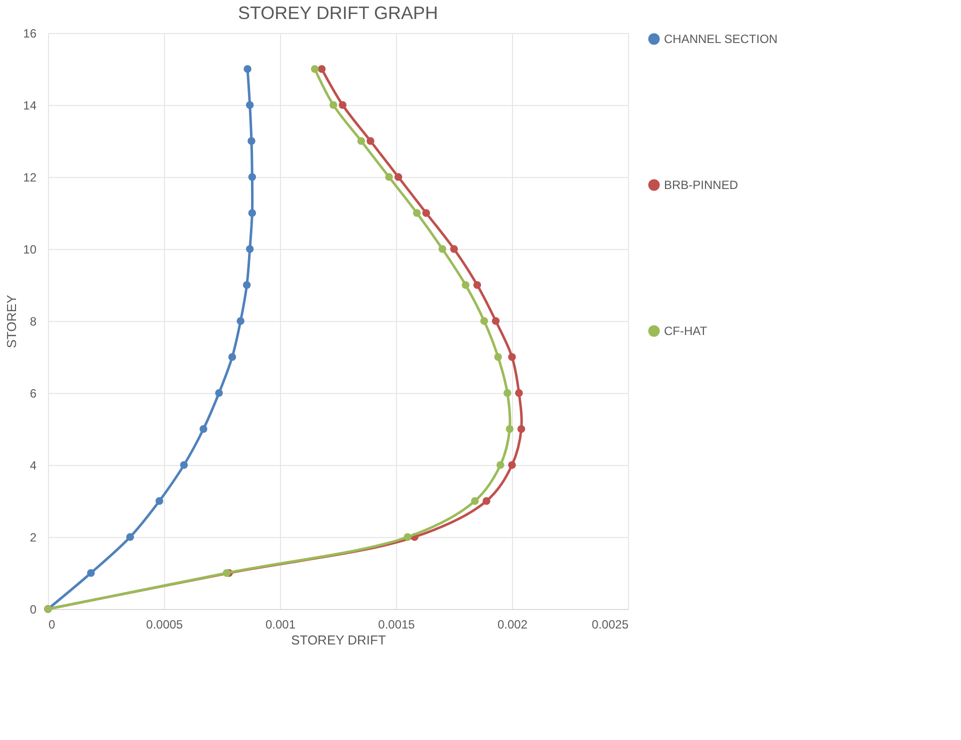  I want to click on x-tick-label: 0.001, so click(280, 625).